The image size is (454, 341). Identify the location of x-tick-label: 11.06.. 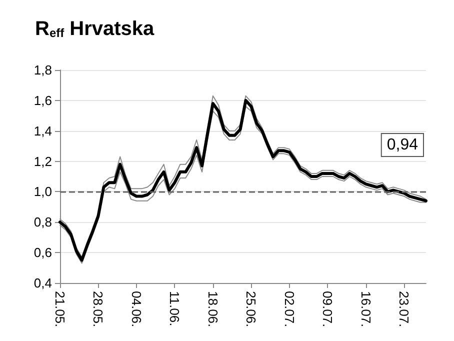
(174, 308).